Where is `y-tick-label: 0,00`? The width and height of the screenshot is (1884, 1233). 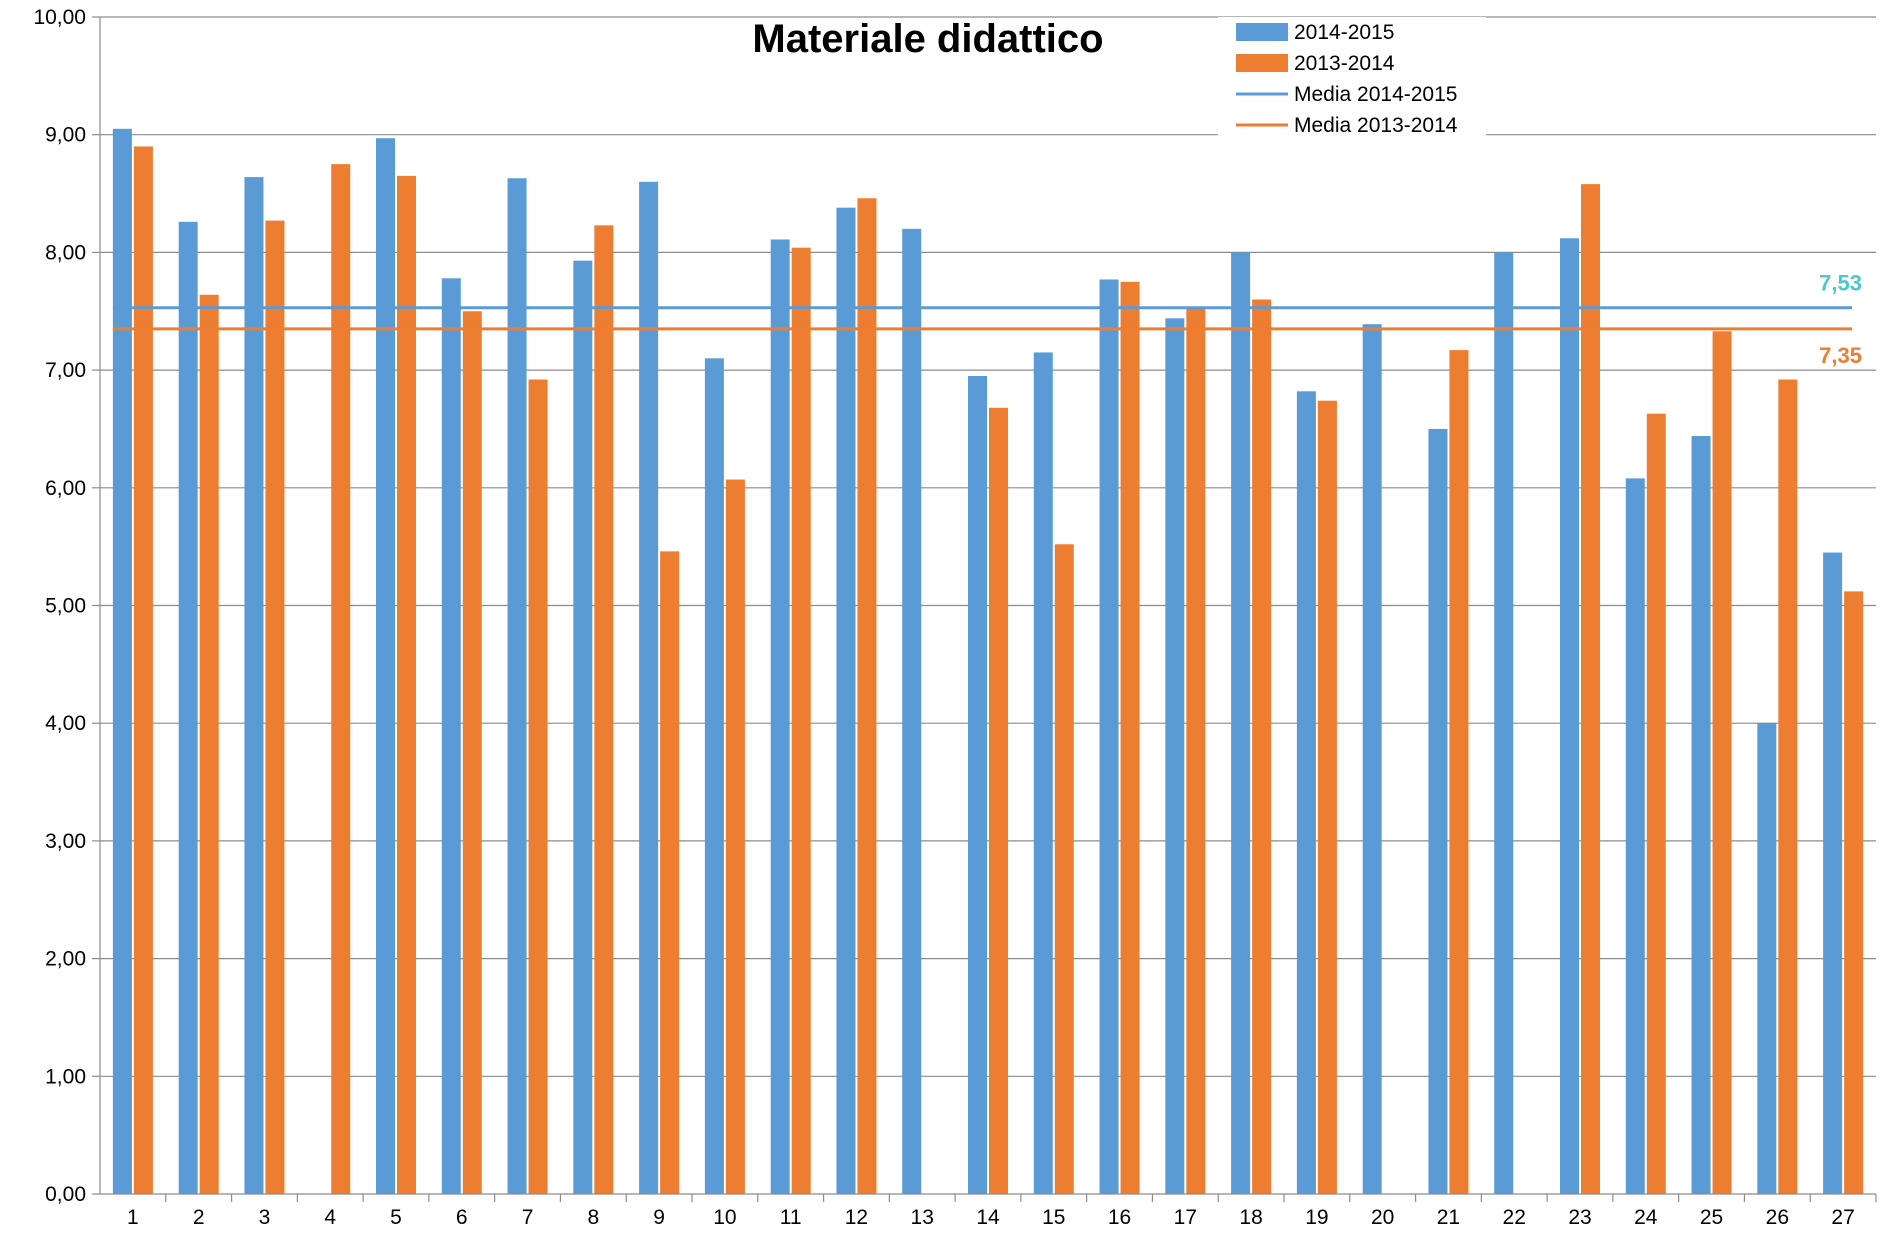
y-tick-label: 0,00 is located at coordinates (65, 1194).